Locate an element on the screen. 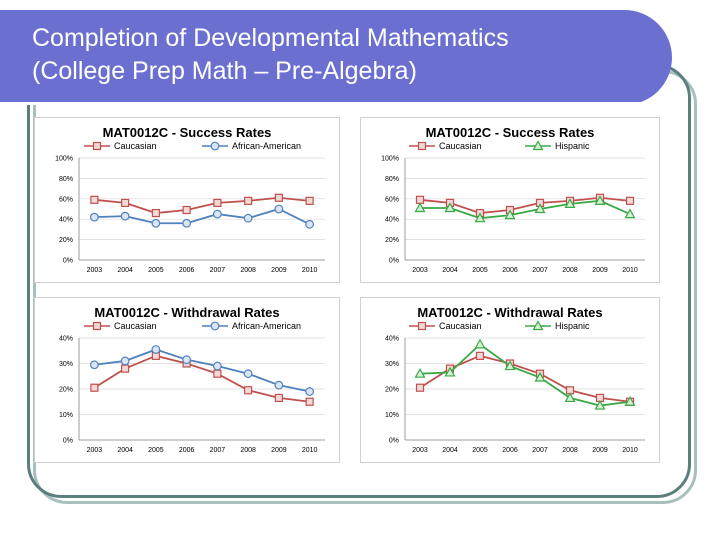  series-hispanic is located at coordinates (525, 374).